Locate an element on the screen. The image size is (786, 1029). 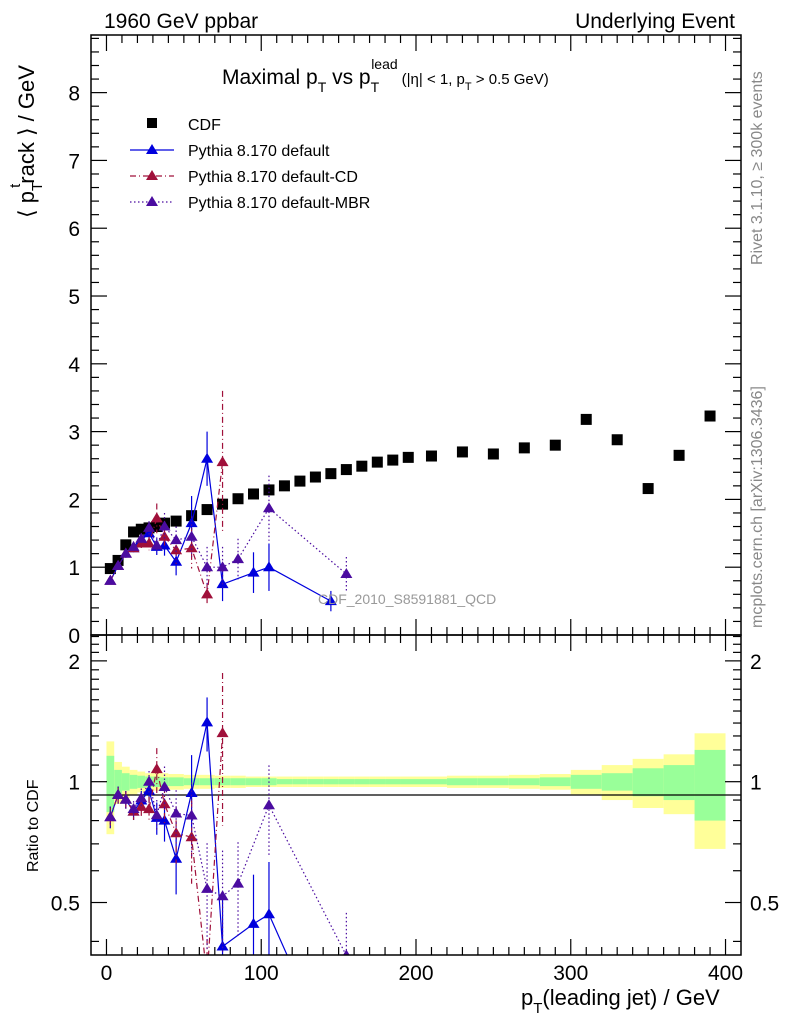
x-axis-label: pT(leading jet) / GeV is located at coordinates (620, 1001).